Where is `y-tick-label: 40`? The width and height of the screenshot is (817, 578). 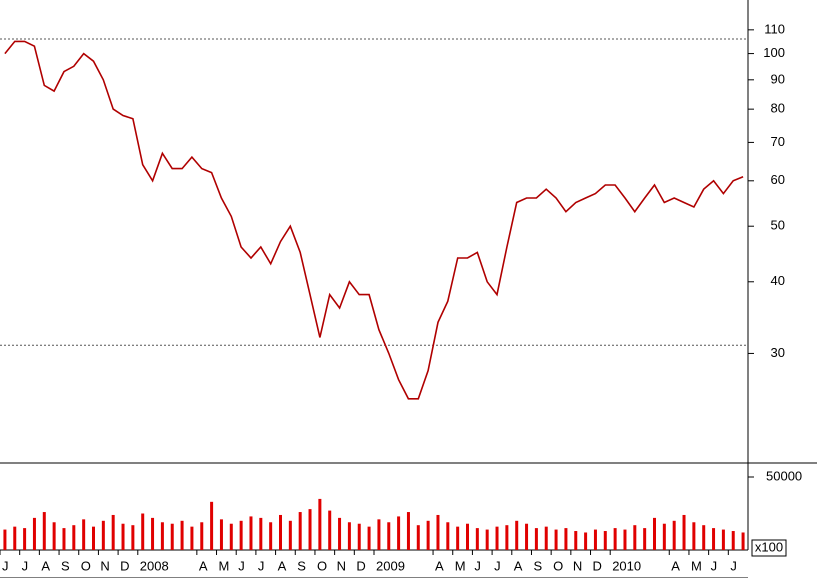
y-tick-label: 40 is located at coordinates (778, 280).